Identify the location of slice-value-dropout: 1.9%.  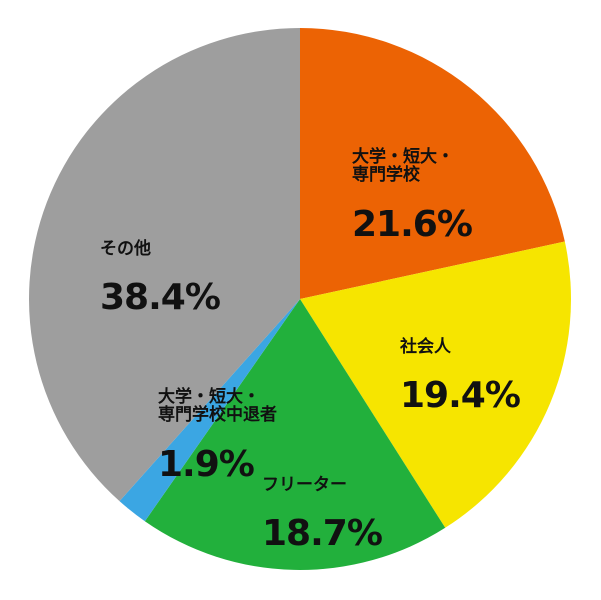
(206, 464).